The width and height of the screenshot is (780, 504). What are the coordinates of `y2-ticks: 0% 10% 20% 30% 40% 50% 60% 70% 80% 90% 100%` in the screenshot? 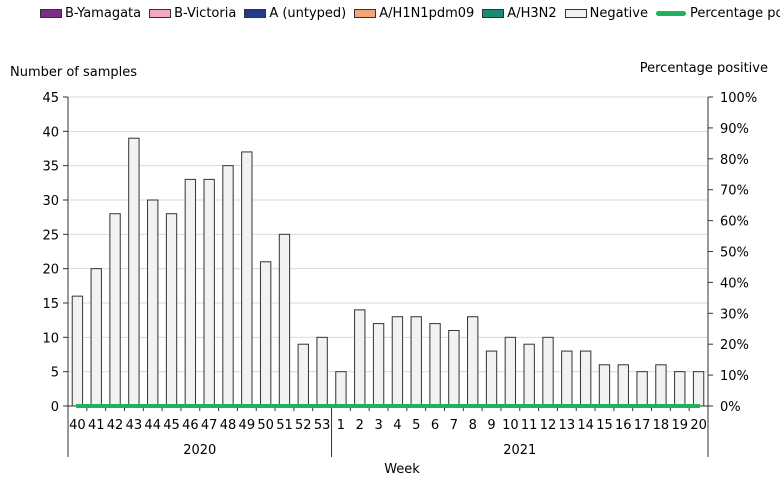 It's located at (732, 253).